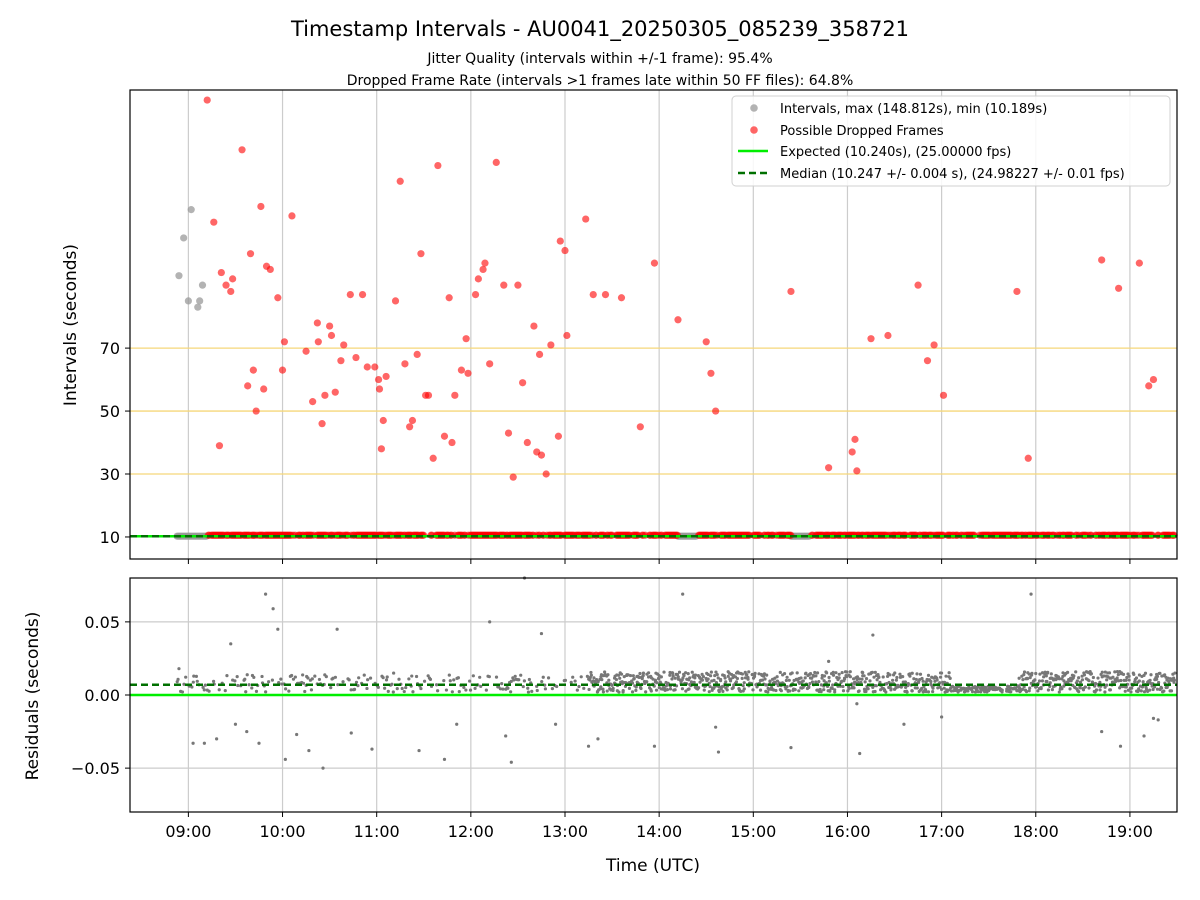 This screenshot has width=1200, height=900. What do you see at coordinates (895, 152) in the screenshot?
I see `legend-label-expected: Expected (10.240s), (25.00000 fps)` at bounding box center [895, 152].